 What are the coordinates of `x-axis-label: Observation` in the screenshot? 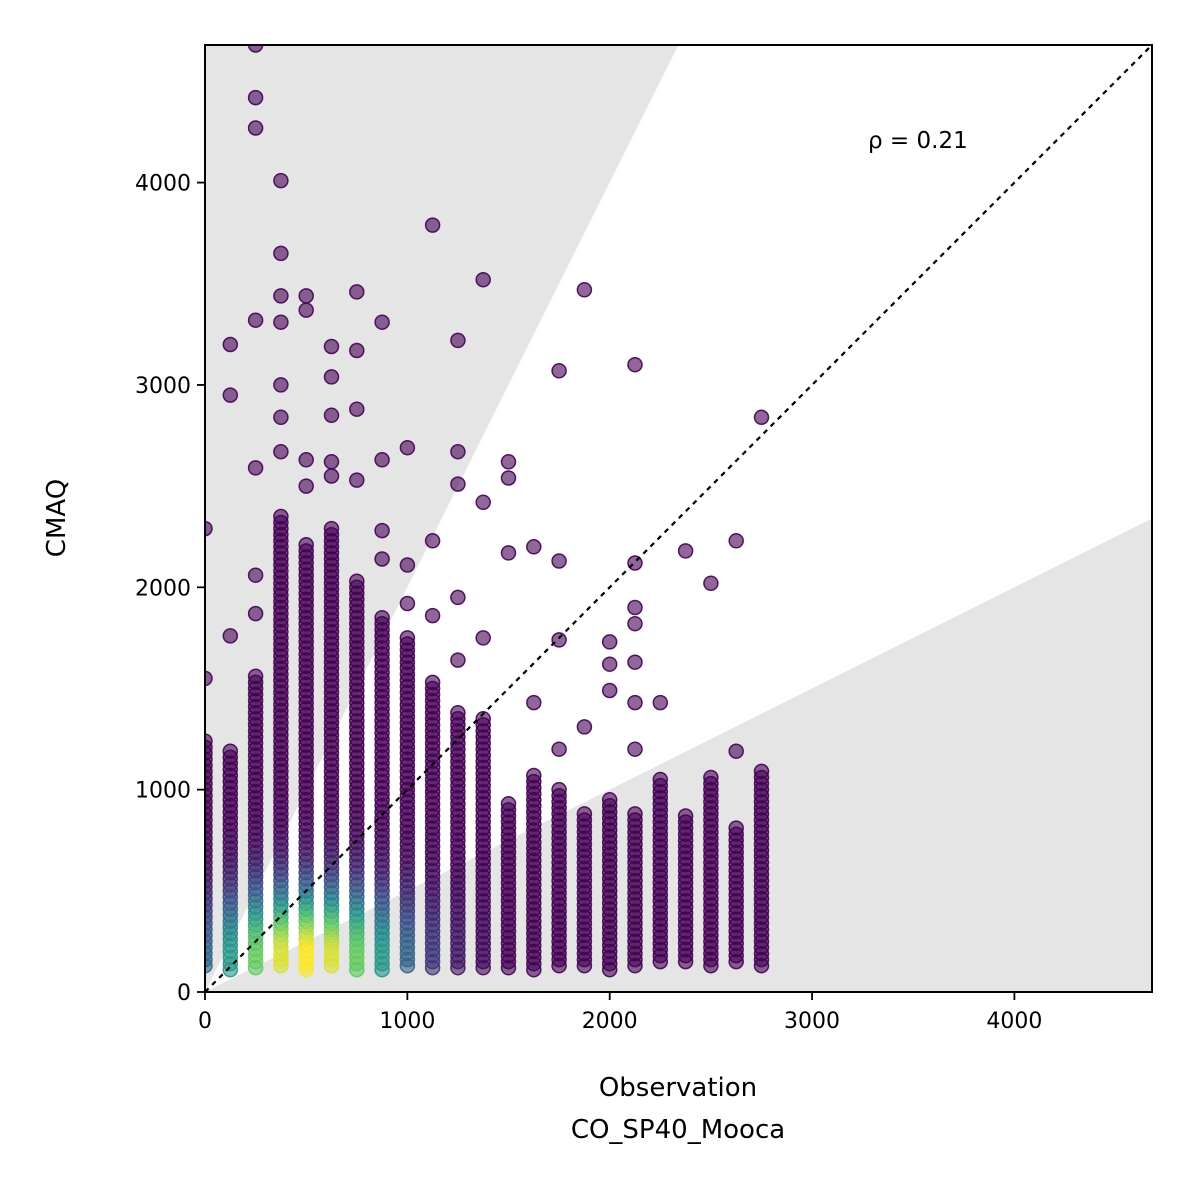 It's located at (678, 1088).